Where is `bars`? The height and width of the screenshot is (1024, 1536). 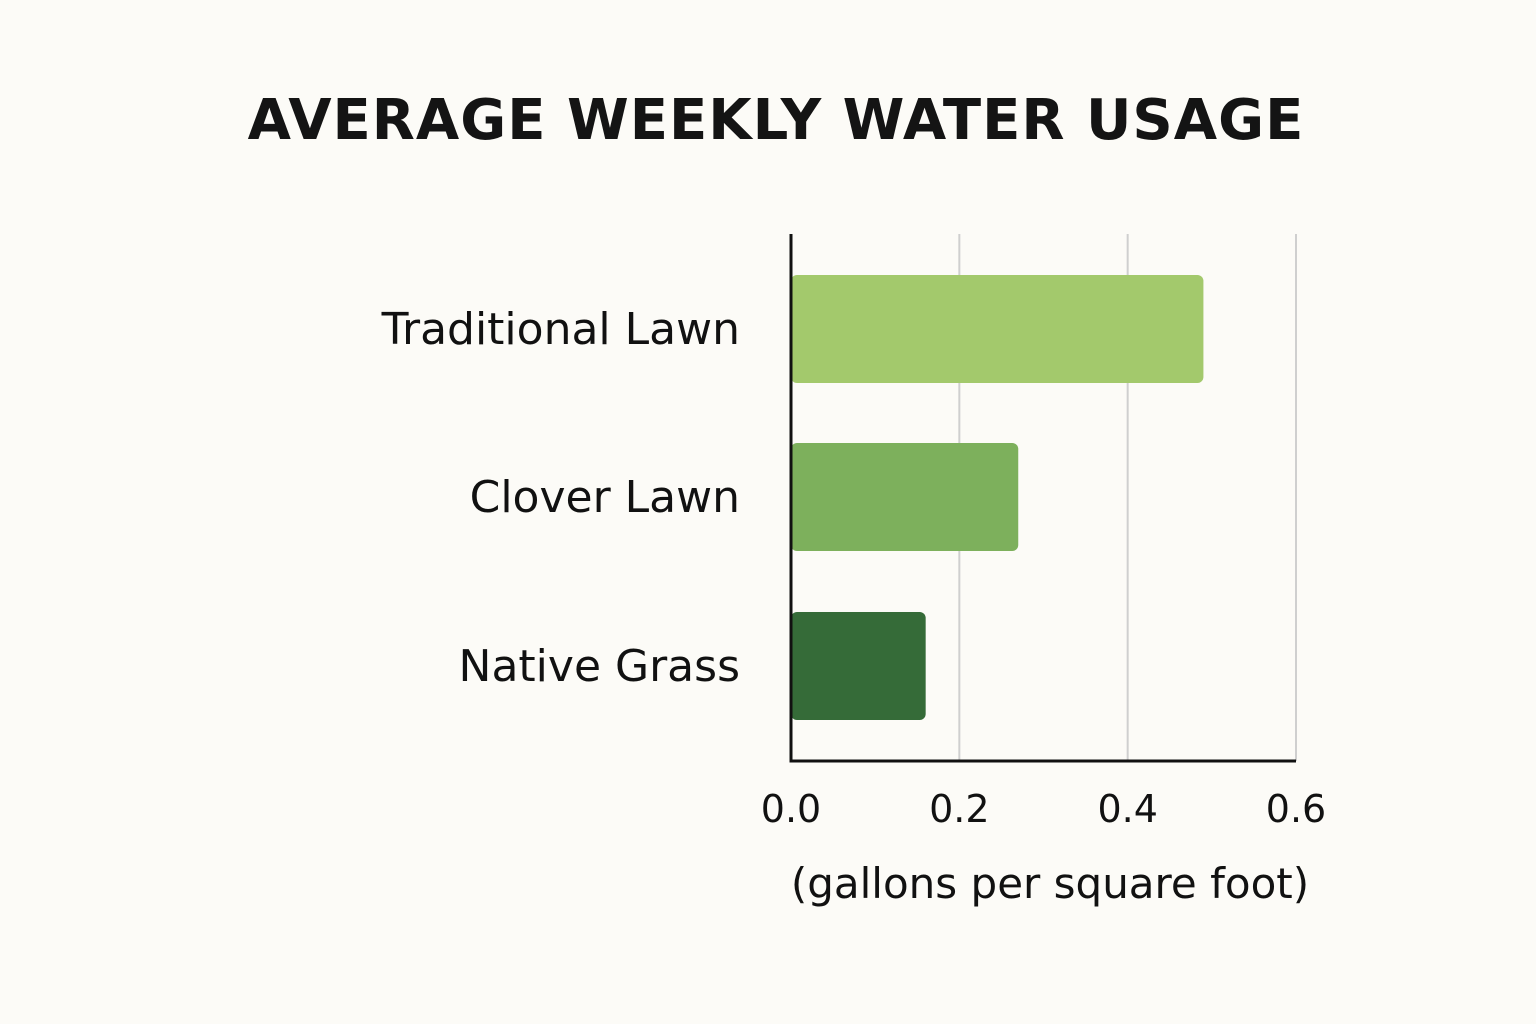 bars is located at coordinates (997, 497).